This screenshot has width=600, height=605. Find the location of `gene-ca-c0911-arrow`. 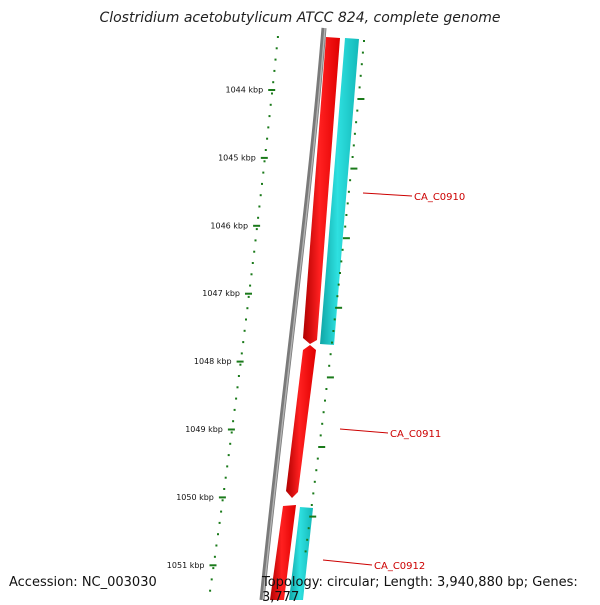

gene-ca-c0911-arrow is located at coordinates (301, 421).